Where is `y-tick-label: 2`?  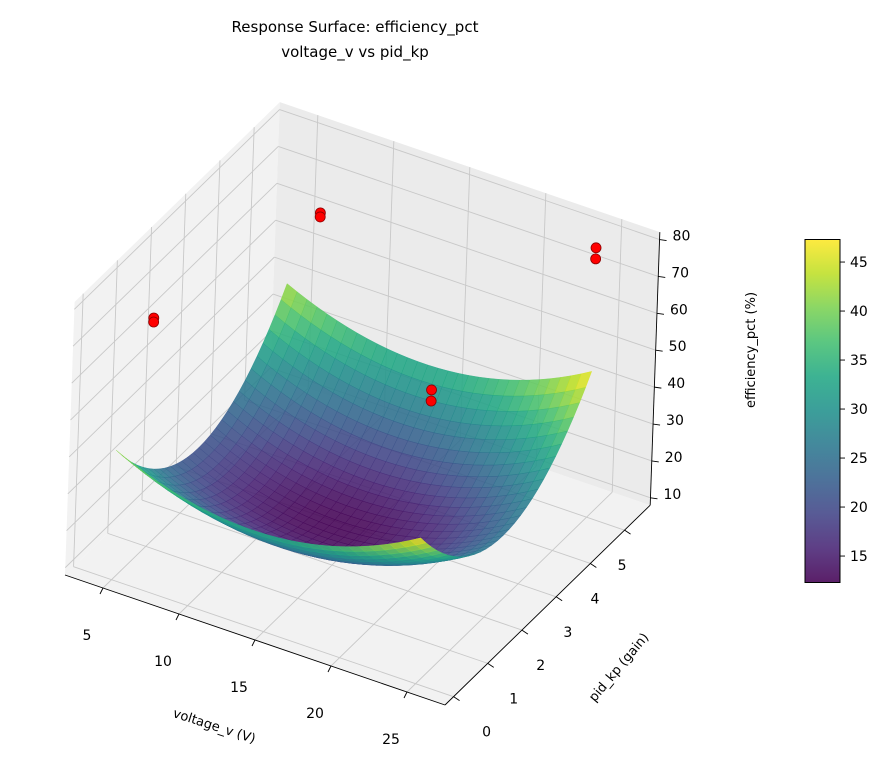 y-tick-label: 2 is located at coordinates (540, 666).